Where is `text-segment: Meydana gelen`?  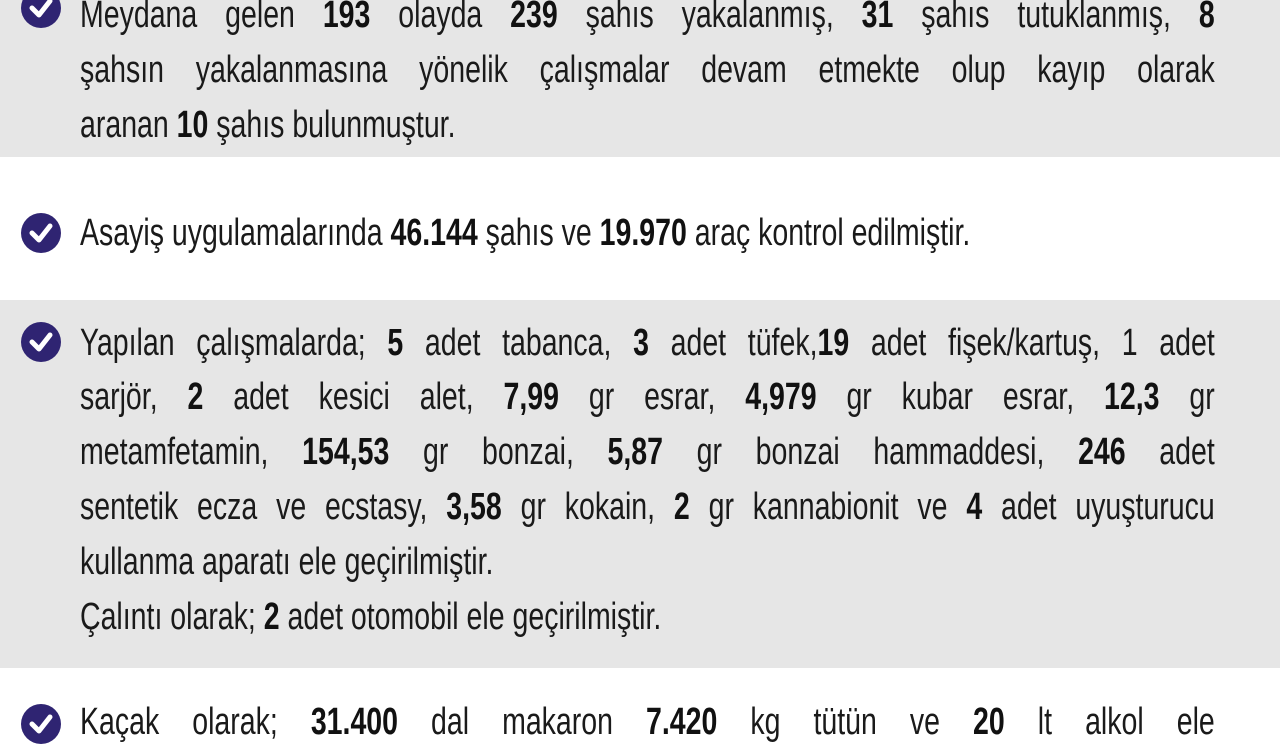
text-segment: Meydana gelen is located at coordinates (201, 18).